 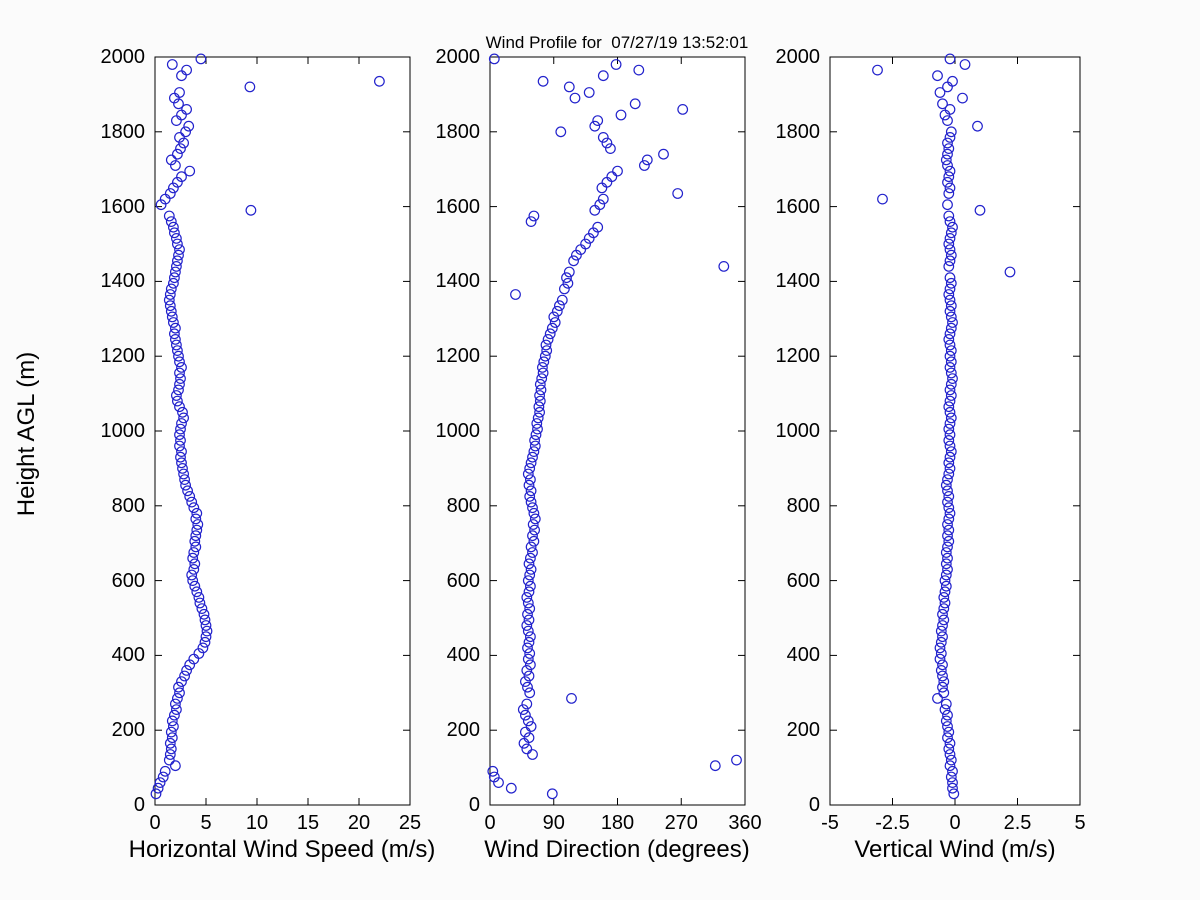 What do you see at coordinates (257, 823) in the screenshot?
I see `x-tick-label: 10` at bounding box center [257, 823].